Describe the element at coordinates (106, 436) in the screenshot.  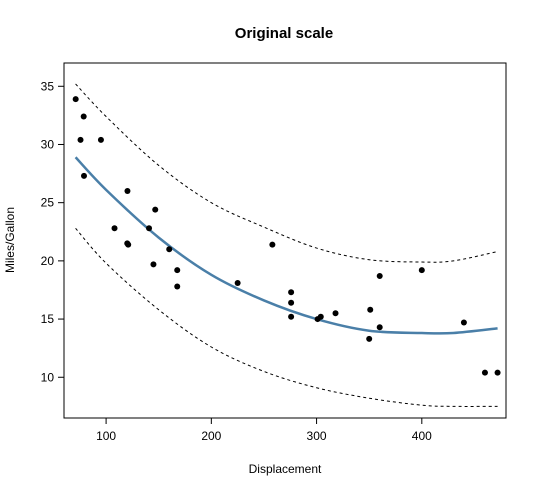
I see `x-tick-label: 100` at that location.